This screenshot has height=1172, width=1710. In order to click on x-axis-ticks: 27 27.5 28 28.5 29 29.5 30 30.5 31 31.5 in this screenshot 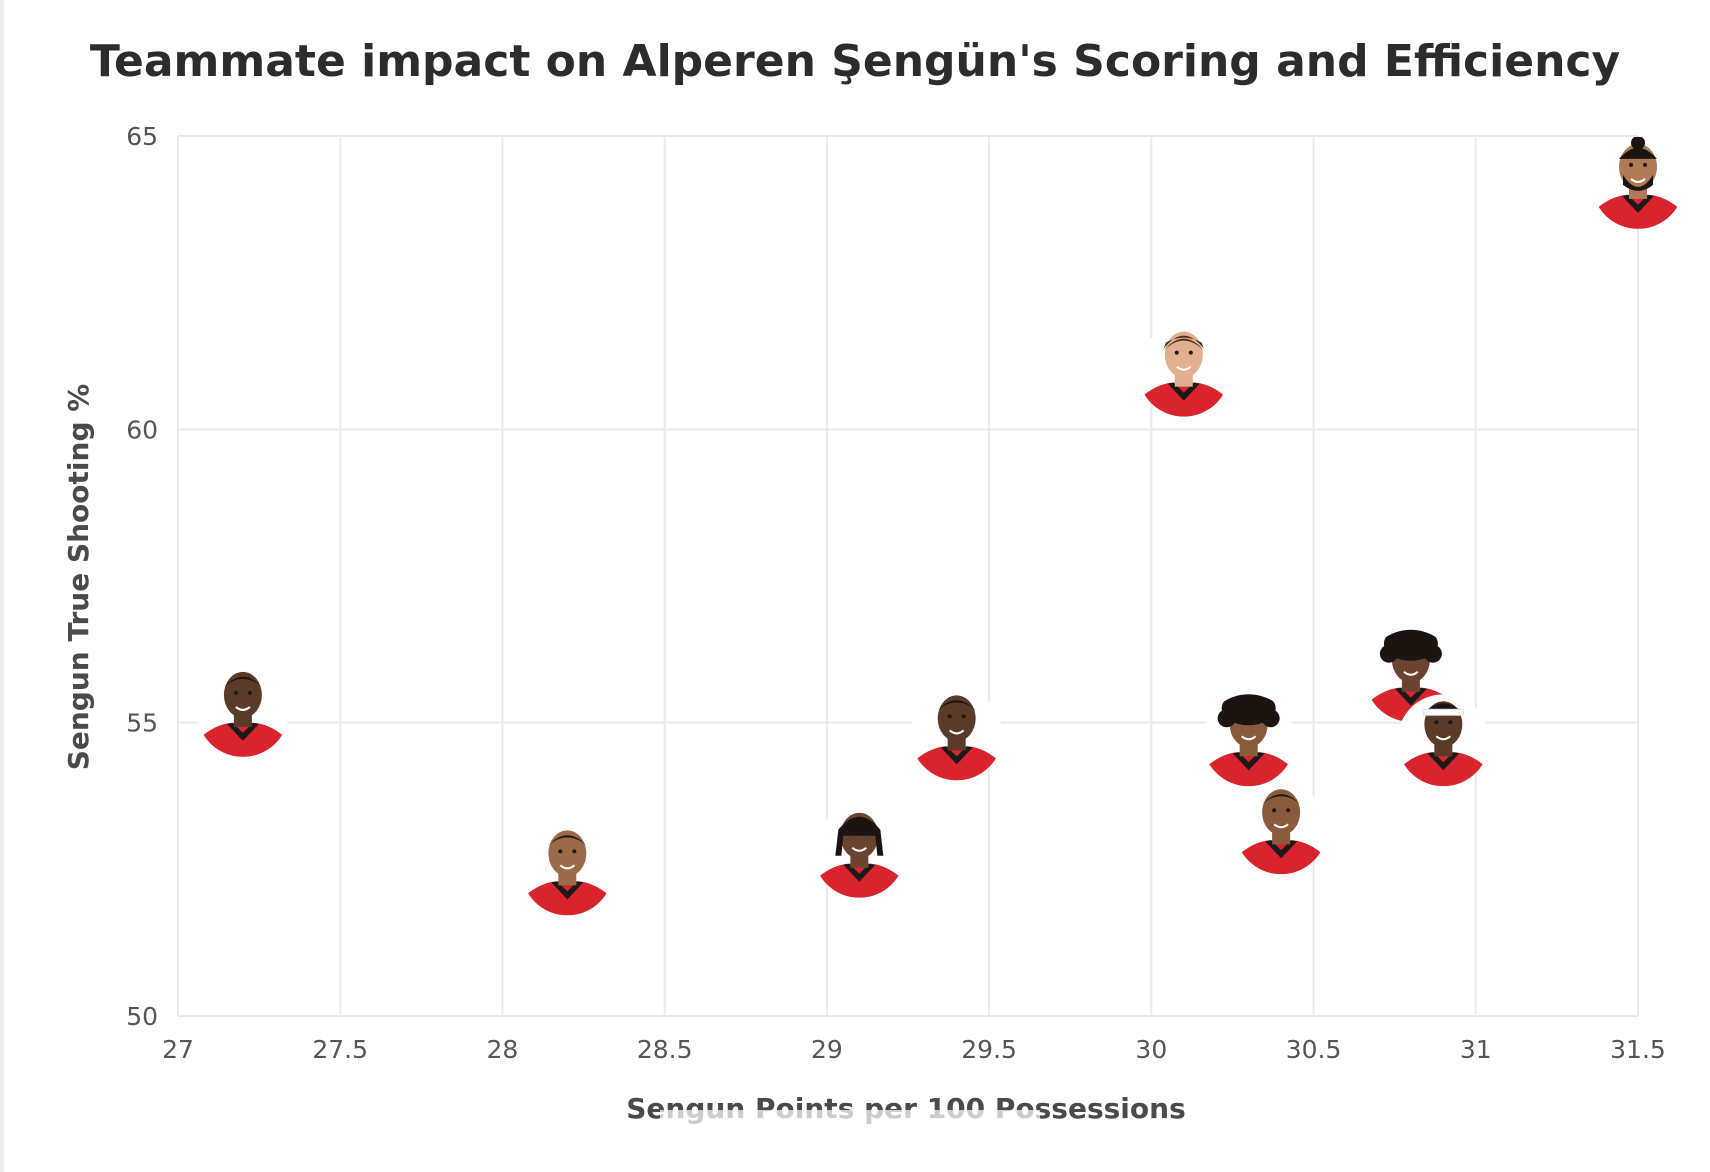, I will do `click(914, 1049)`.